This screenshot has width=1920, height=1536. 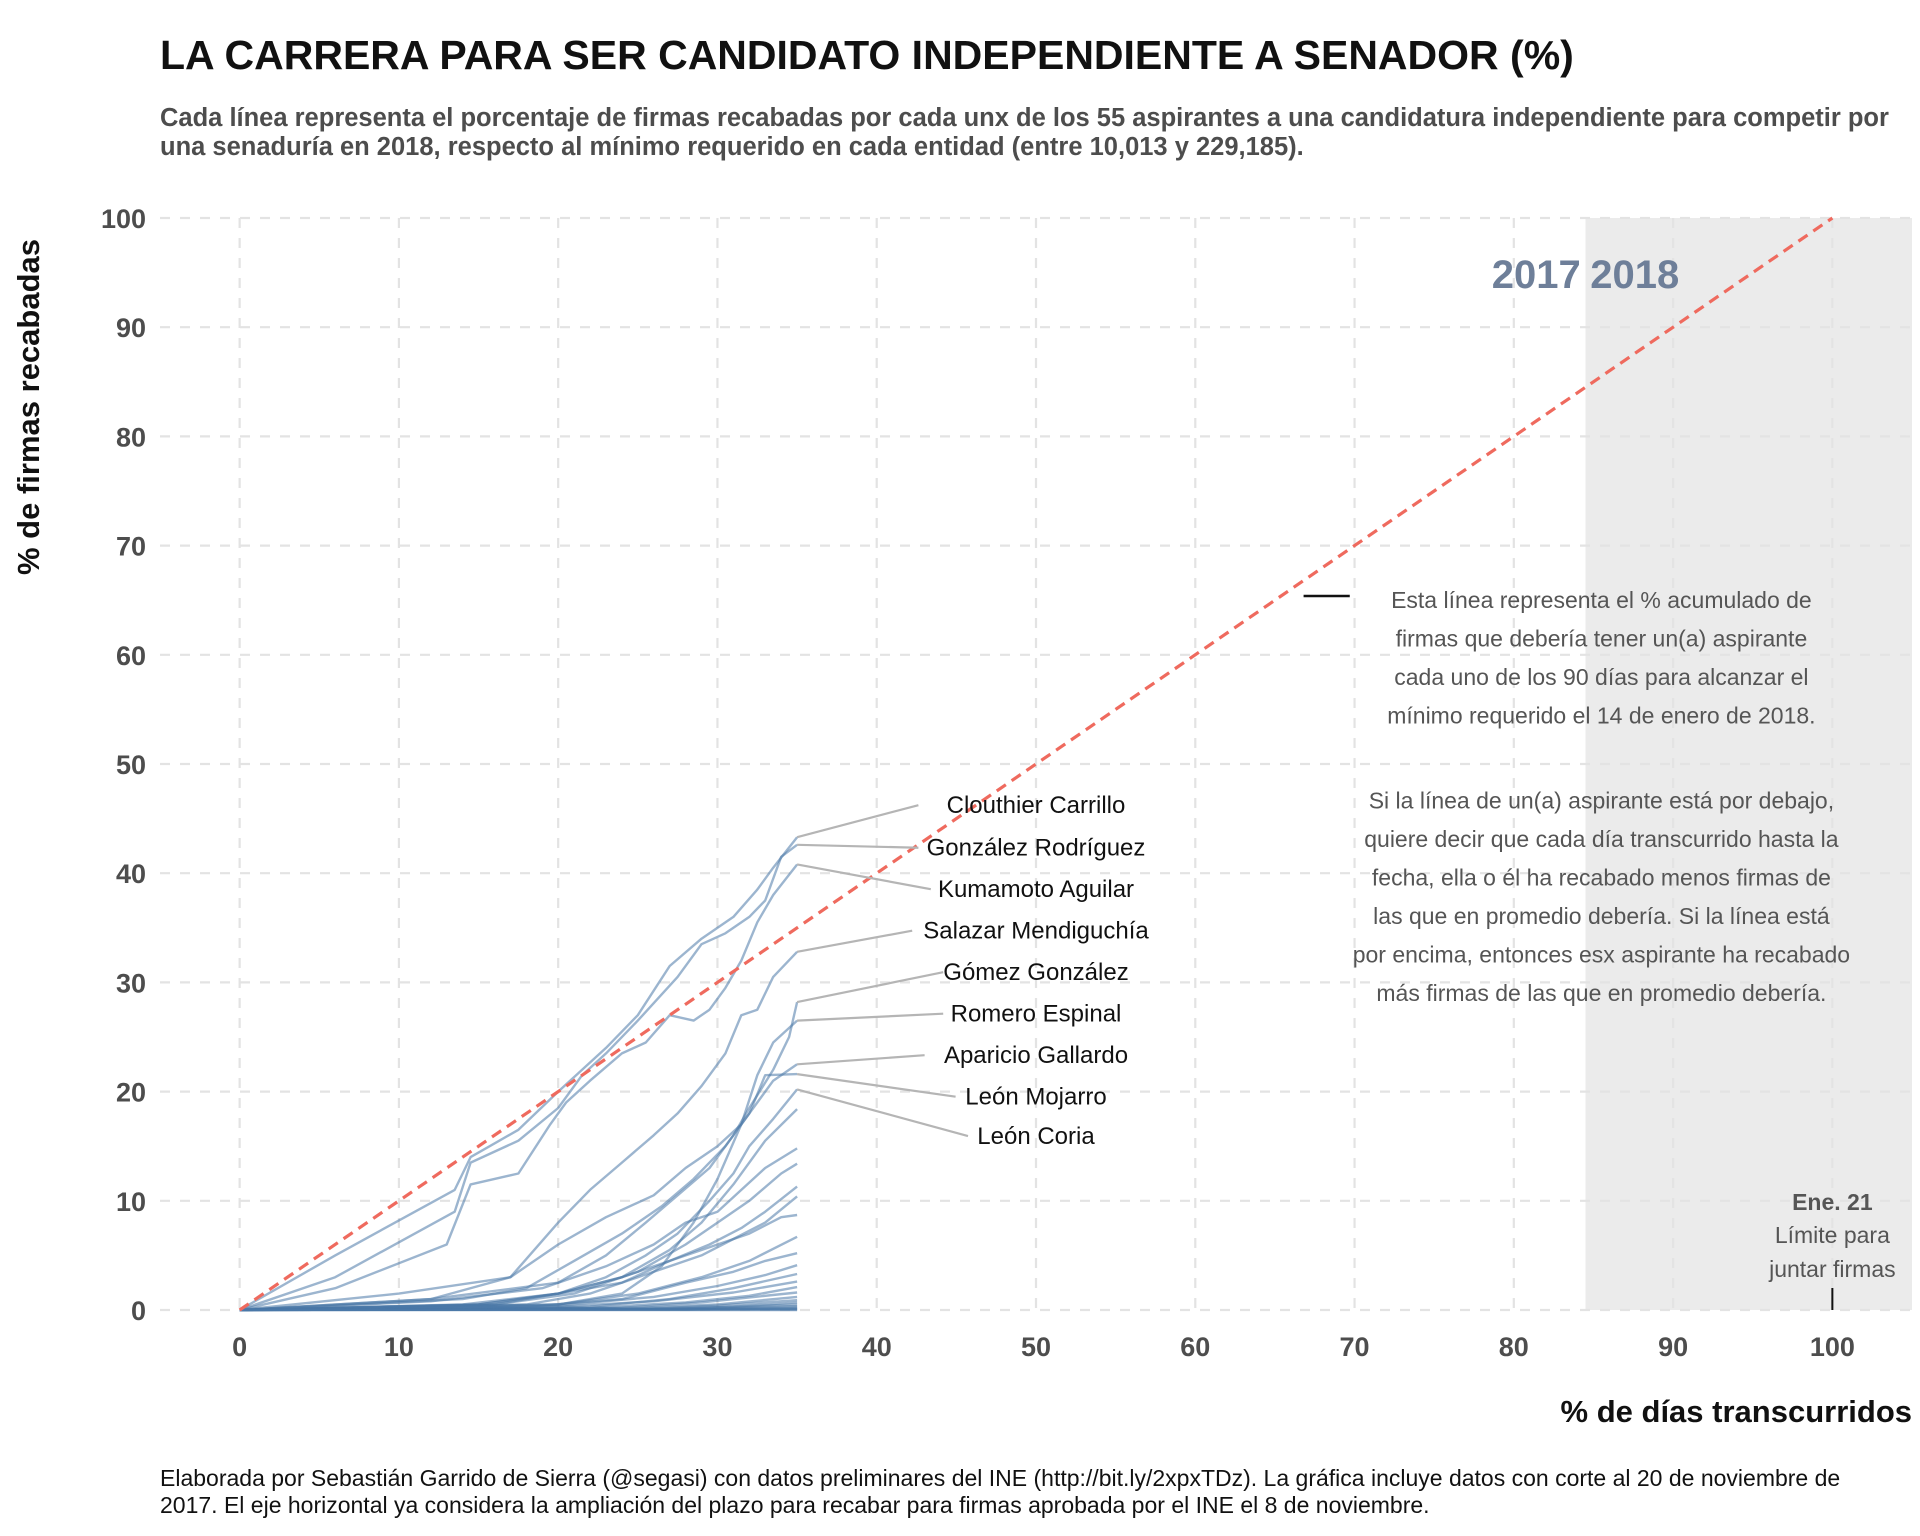 What do you see at coordinates (131, 547) in the screenshot?
I see `y-tick-label: 70` at bounding box center [131, 547].